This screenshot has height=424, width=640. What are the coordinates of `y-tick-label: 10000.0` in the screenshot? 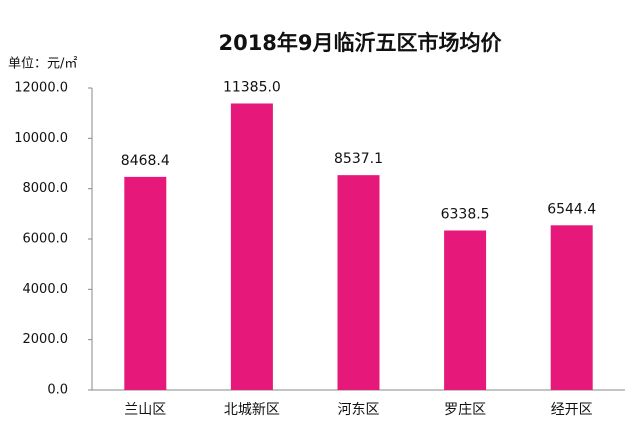 It's located at (41, 138).